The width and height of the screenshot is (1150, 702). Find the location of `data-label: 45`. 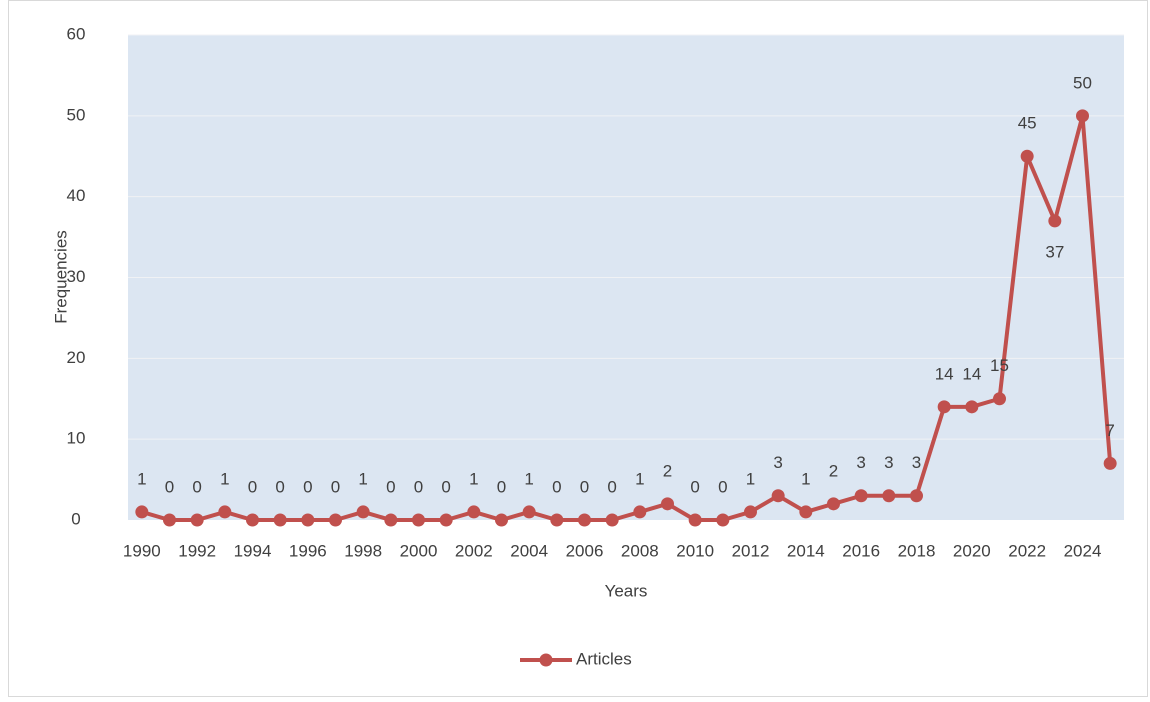

data-label: 45 is located at coordinates (1027, 123).